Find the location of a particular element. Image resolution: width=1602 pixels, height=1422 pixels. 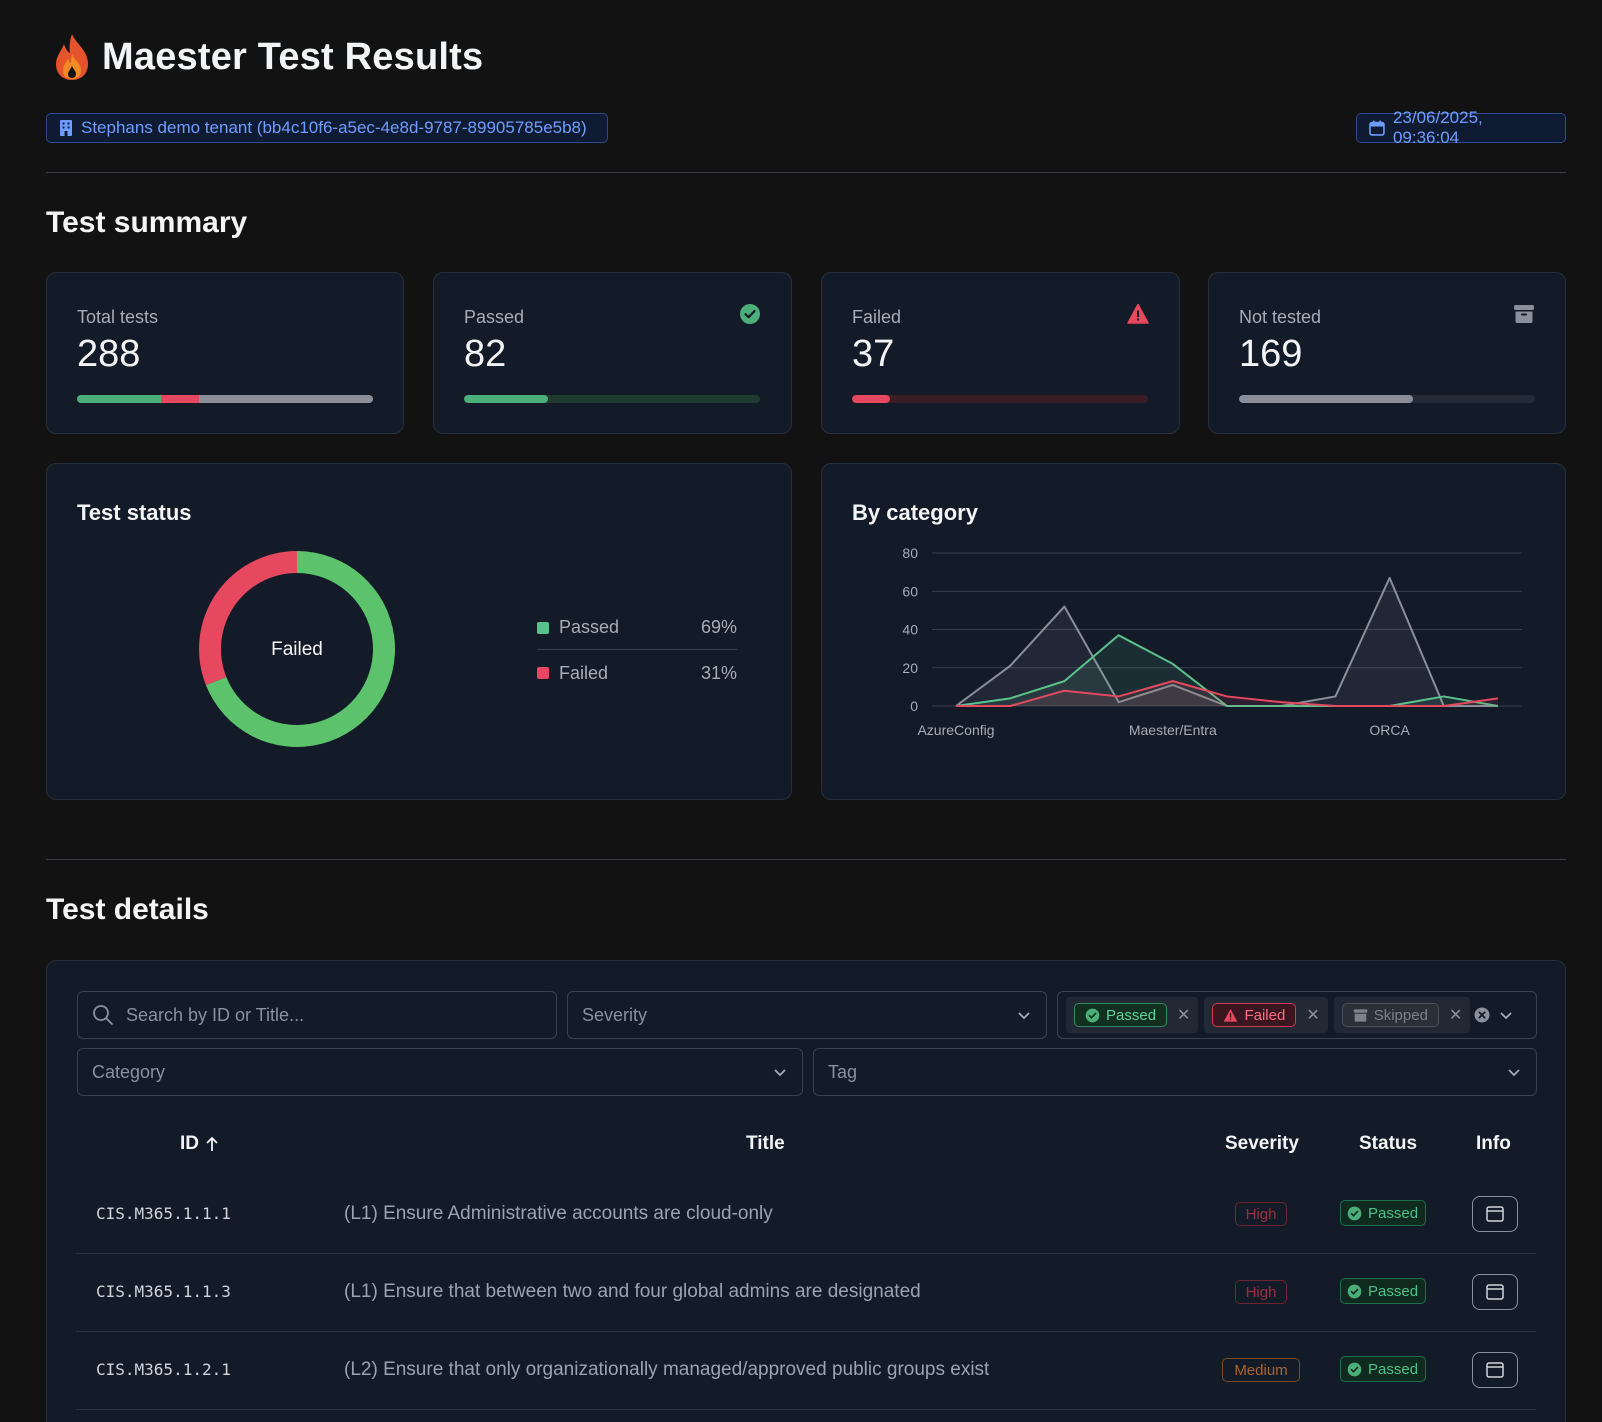

stat-card-passed: Passed 82 is located at coordinates (612, 353).